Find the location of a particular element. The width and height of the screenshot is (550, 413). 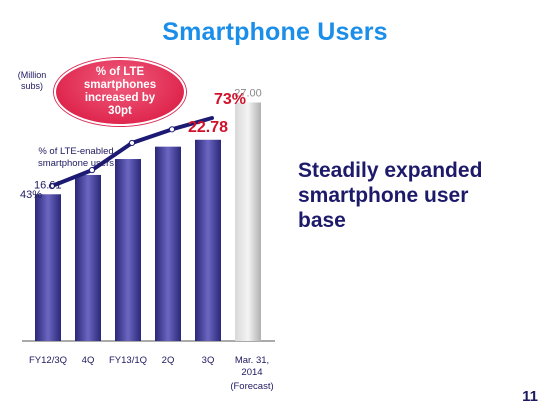

bar-value-label: 16.61 is located at coordinates (48, 185).